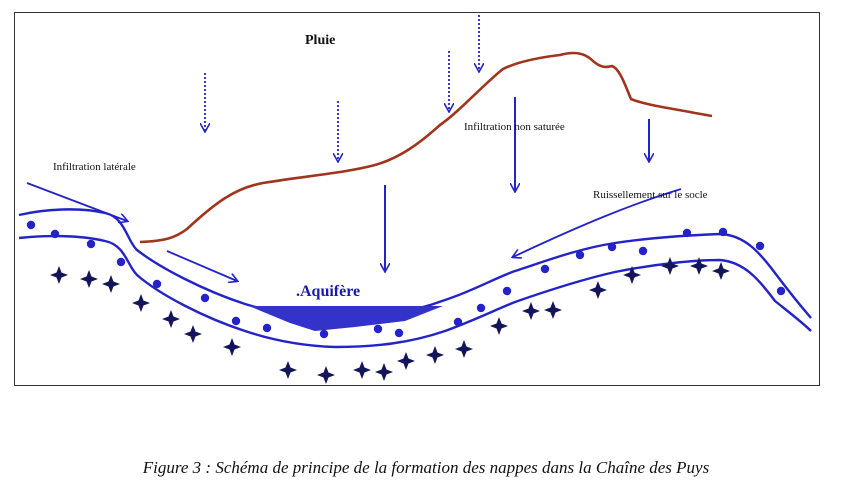 The width and height of the screenshot is (852, 487). Describe the element at coordinates (514, 127) in the screenshot. I see `label-infiltration-non-saturee: Infiltration non saturée` at that location.